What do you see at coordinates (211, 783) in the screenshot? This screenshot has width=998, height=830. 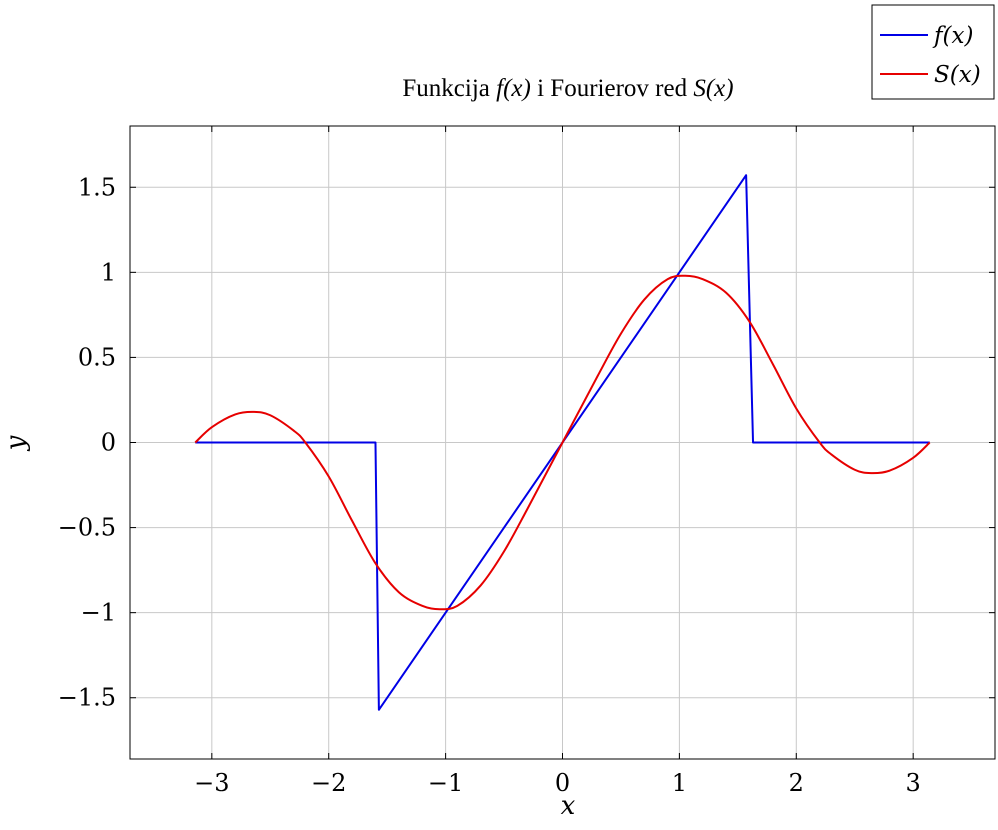 I see `x-tick-label: −3` at bounding box center [211, 783].